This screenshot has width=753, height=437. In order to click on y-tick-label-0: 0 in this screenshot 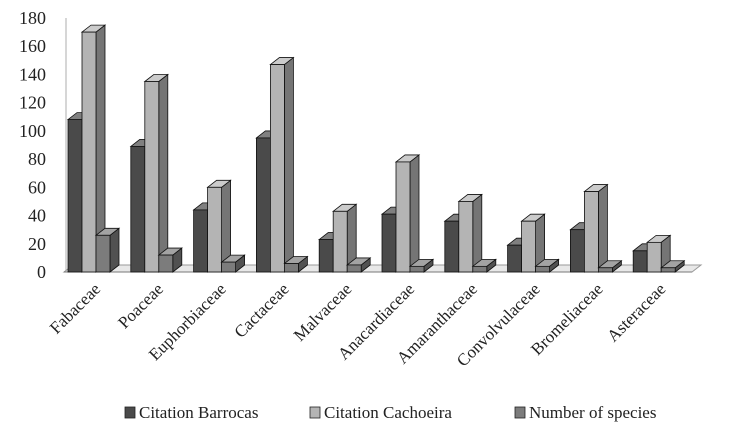, I will do `click(41, 272)`.